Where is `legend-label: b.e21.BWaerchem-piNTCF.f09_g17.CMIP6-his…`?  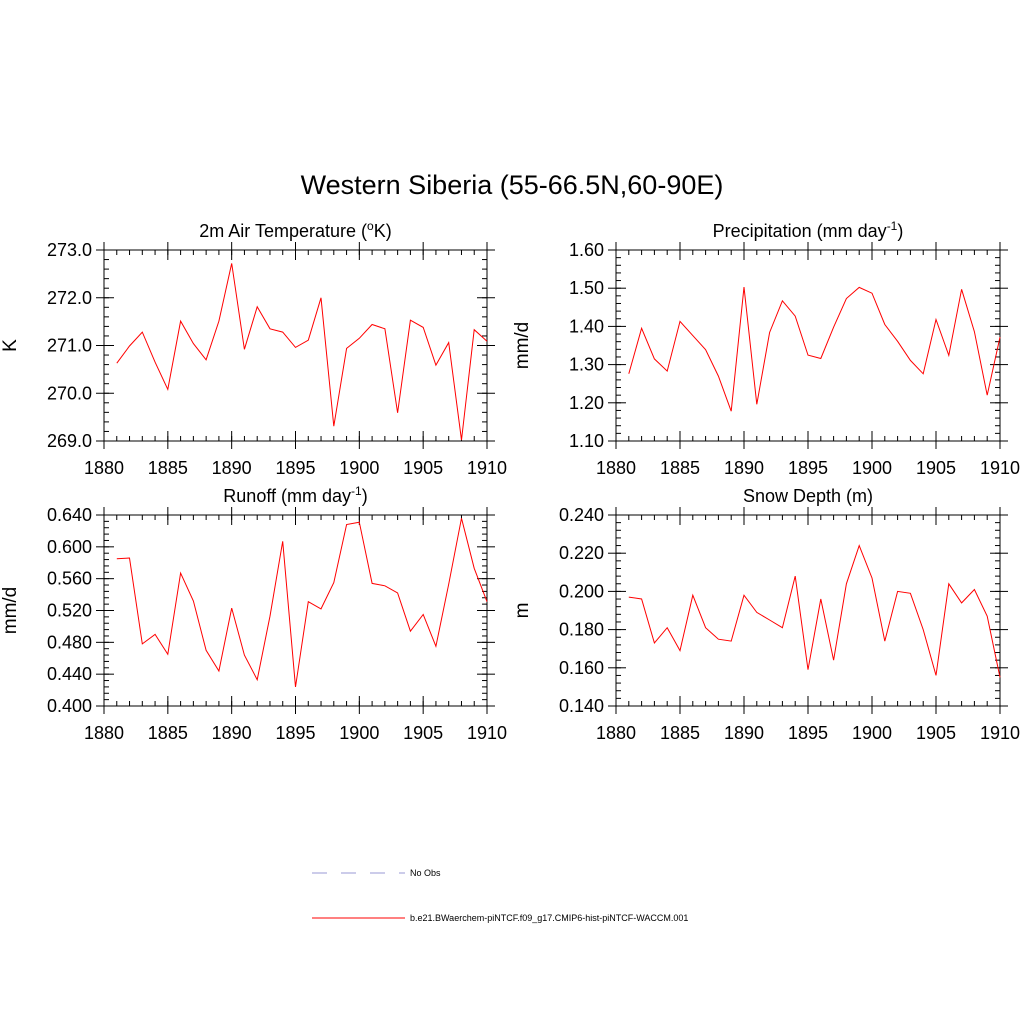 legend-label: b.e21.BWaerchem-piNTCF.f09_g17.CMIP6-his… is located at coordinates (549, 918).